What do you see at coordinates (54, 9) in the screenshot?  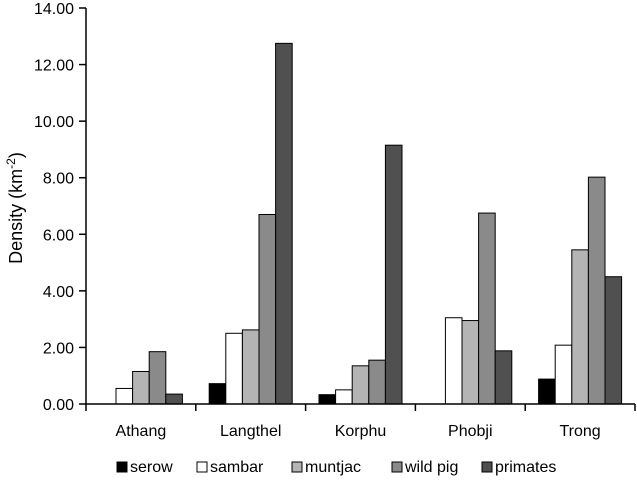 I see `y-tick-label: 14.00` at bounding box center [54, 9].